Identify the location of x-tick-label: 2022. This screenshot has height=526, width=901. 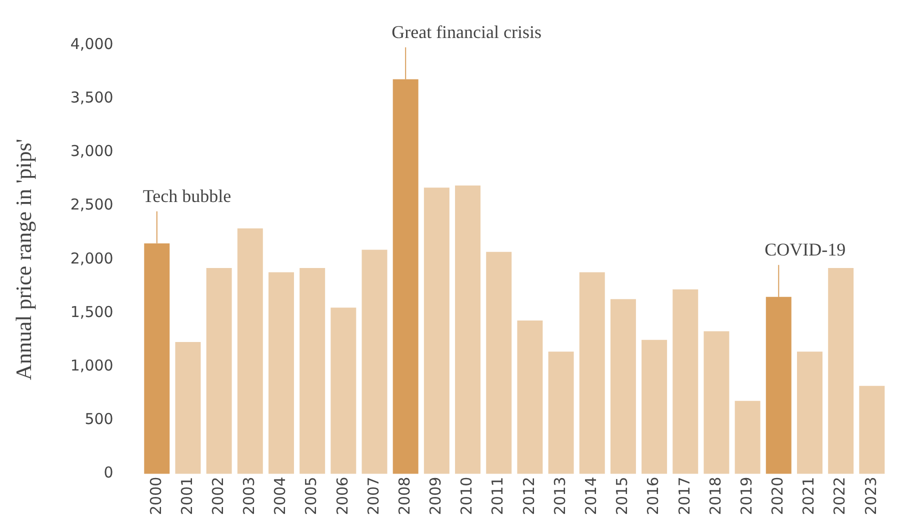
(839, 496).